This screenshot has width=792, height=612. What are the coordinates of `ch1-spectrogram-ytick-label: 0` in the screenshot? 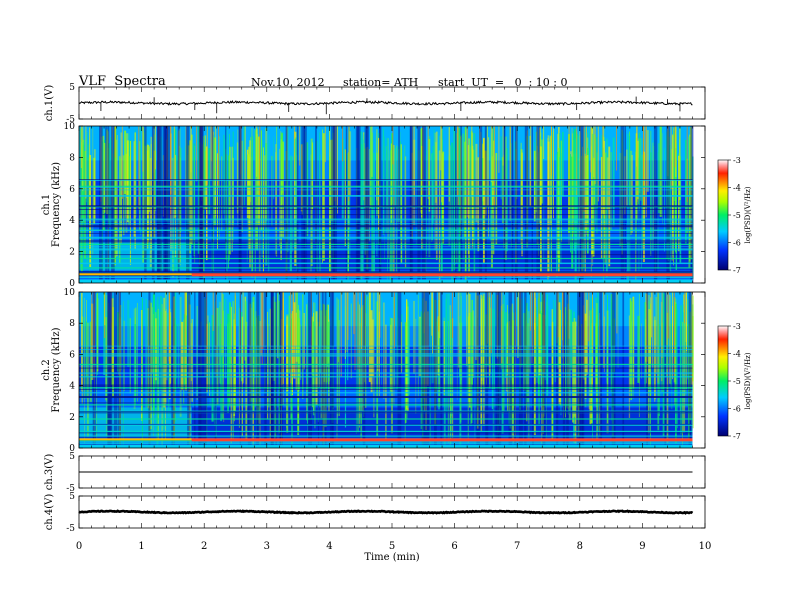 It's located at (72, 284).